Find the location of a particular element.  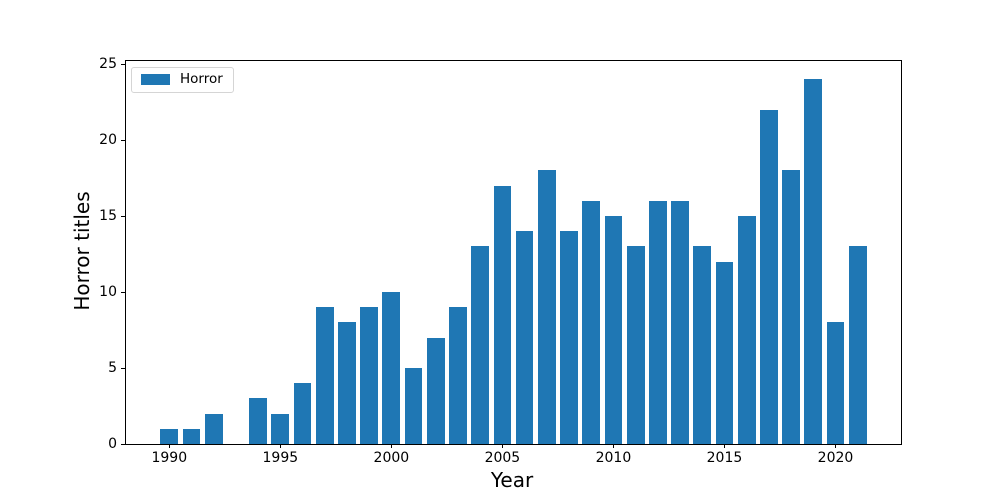

bar-2009 is located at coordinates (591, 322).